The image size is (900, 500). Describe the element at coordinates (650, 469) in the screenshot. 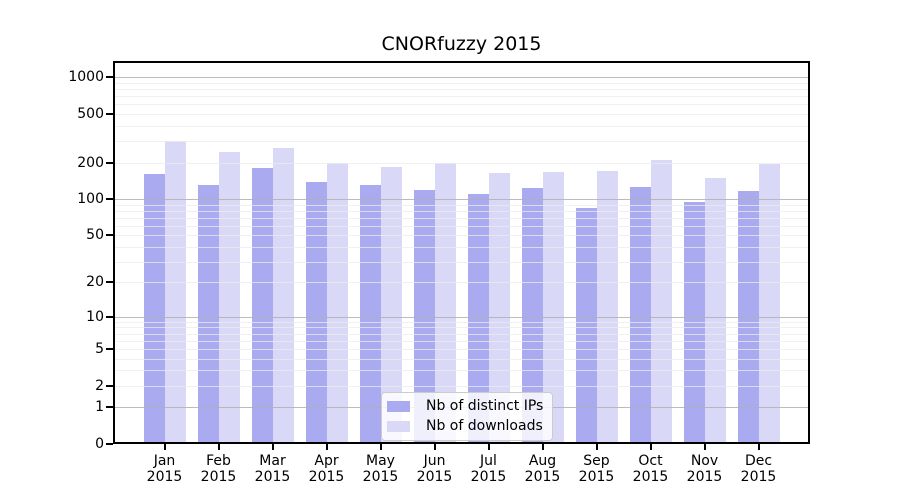

I see `x-tick-label-oct: Oct 2015` at that location.